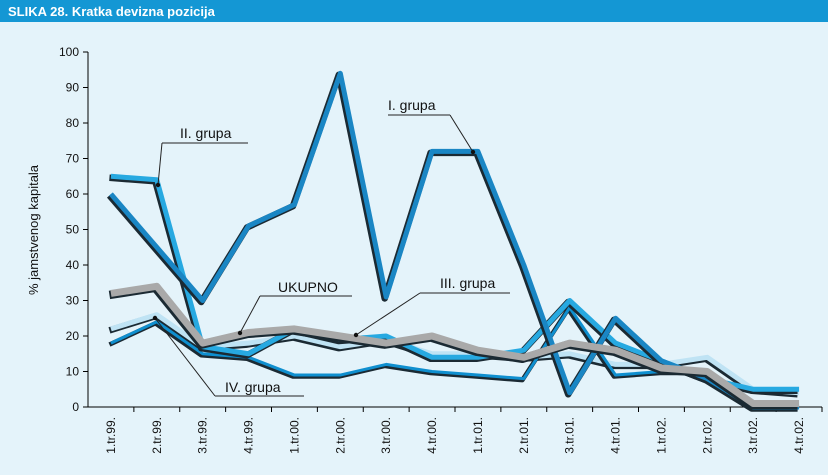 This screenshot has width=828, height=475. What do you see at coordinates (33, 229) in the screenshot?
I see `y-axis-label: % jamstvenog kapitala` at bounding box center [33, 229].